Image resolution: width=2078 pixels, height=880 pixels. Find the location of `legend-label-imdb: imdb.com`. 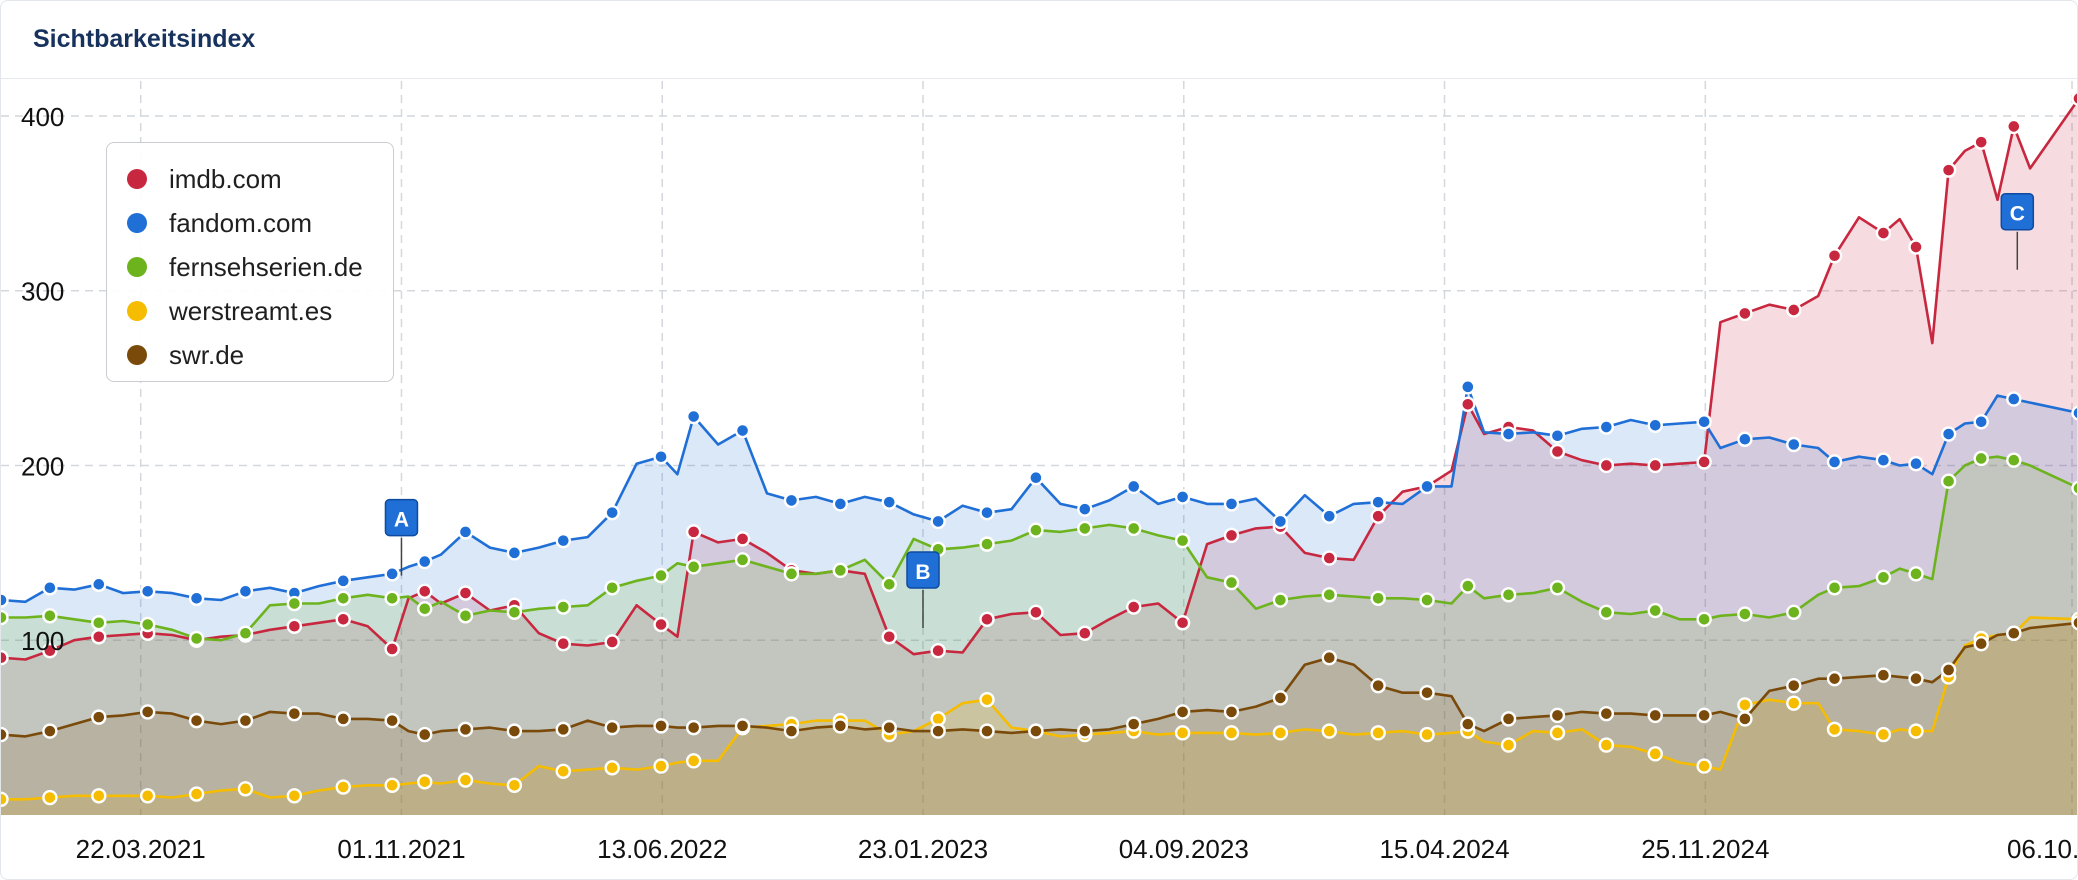

legend-label-imdb: imdb.com is located at coordinates (225, 178).